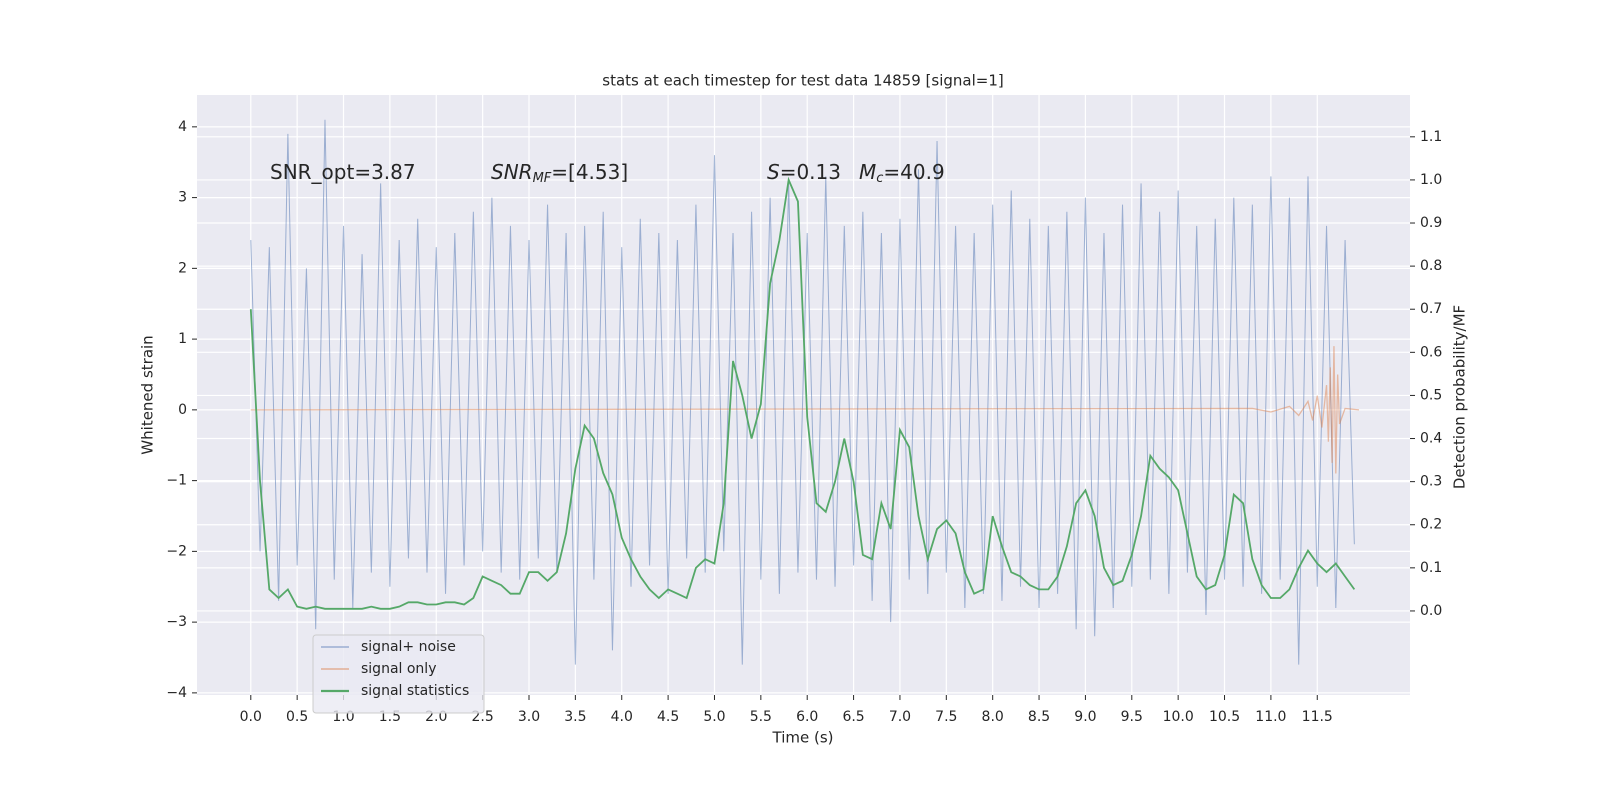 This screenshot has height=800, width=1600. I want to click on x-tick-label: 5.0, so click(714, 717).